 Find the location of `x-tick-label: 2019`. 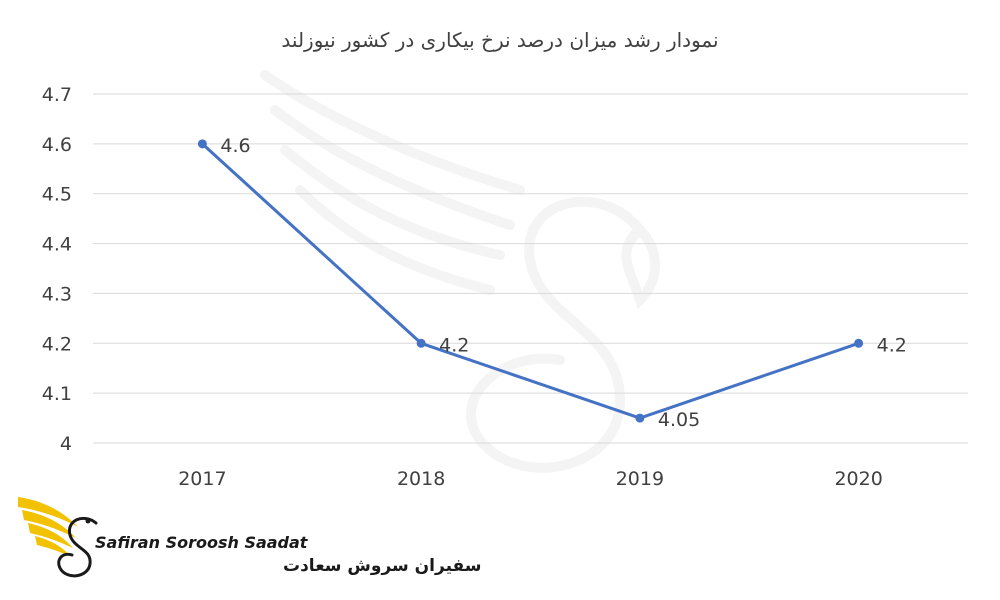

x-tick-label: 2019 is located at coordinates (640, 479).